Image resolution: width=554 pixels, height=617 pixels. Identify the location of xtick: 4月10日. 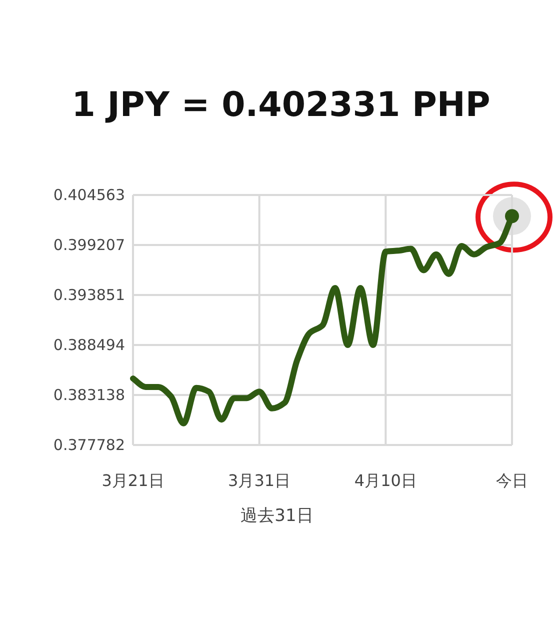
(385, 480).